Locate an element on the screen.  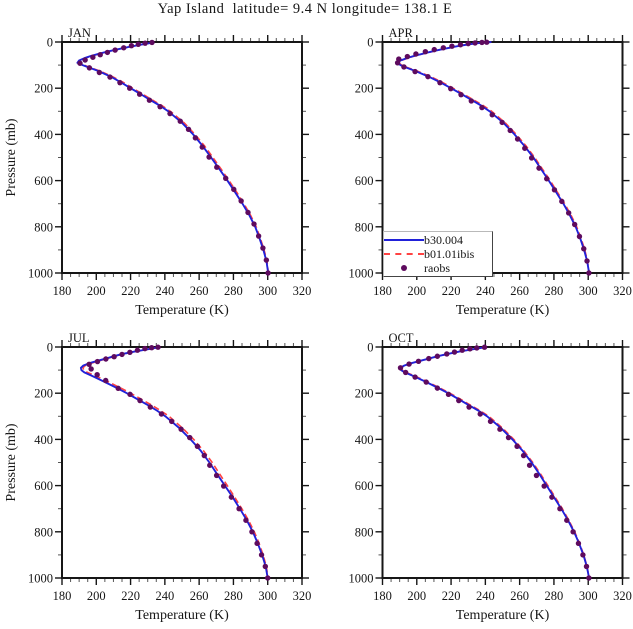
legend-row-b01: b01.01ibis is located at coordinates (438, 254).